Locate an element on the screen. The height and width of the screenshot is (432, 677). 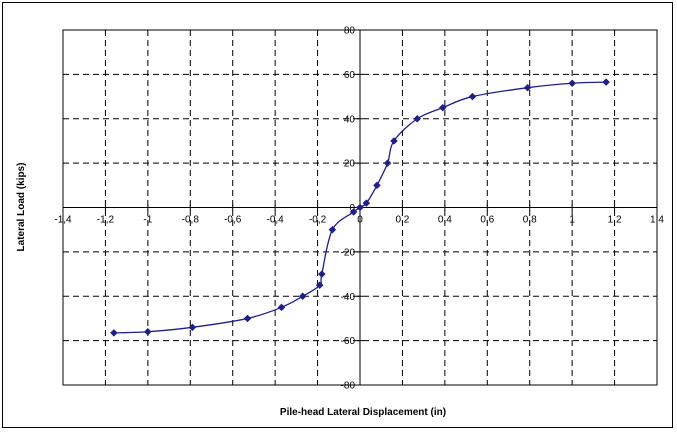
x-tick-label: -0,8 is located at coordinates (191, 220).